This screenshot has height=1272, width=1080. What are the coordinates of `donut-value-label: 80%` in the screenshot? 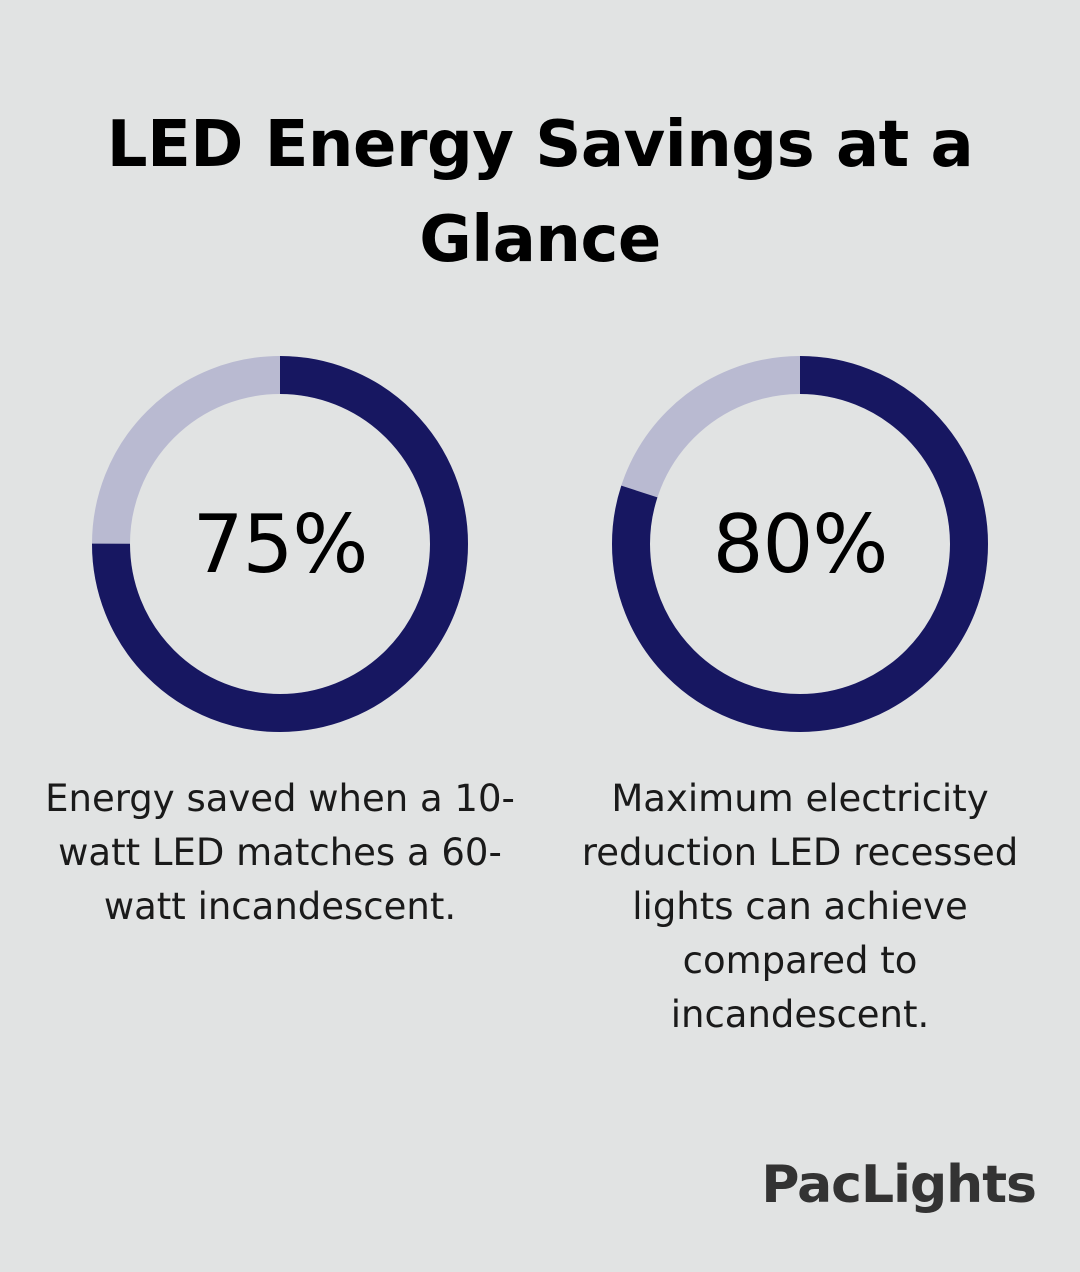 It's located at (800, 544).